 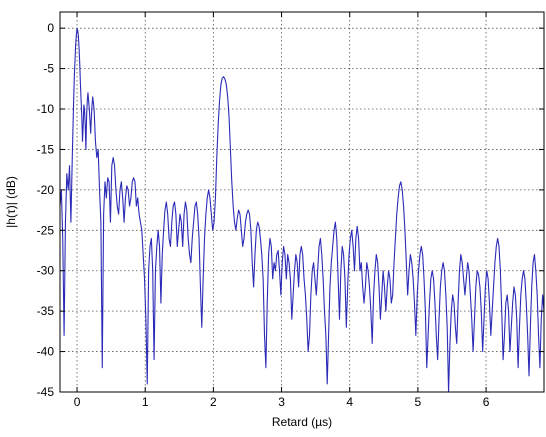 What do you see at coordinates (46, 109) in the screenshot?
I see `y-tick-label: -10` at bounding box center [46, 109].